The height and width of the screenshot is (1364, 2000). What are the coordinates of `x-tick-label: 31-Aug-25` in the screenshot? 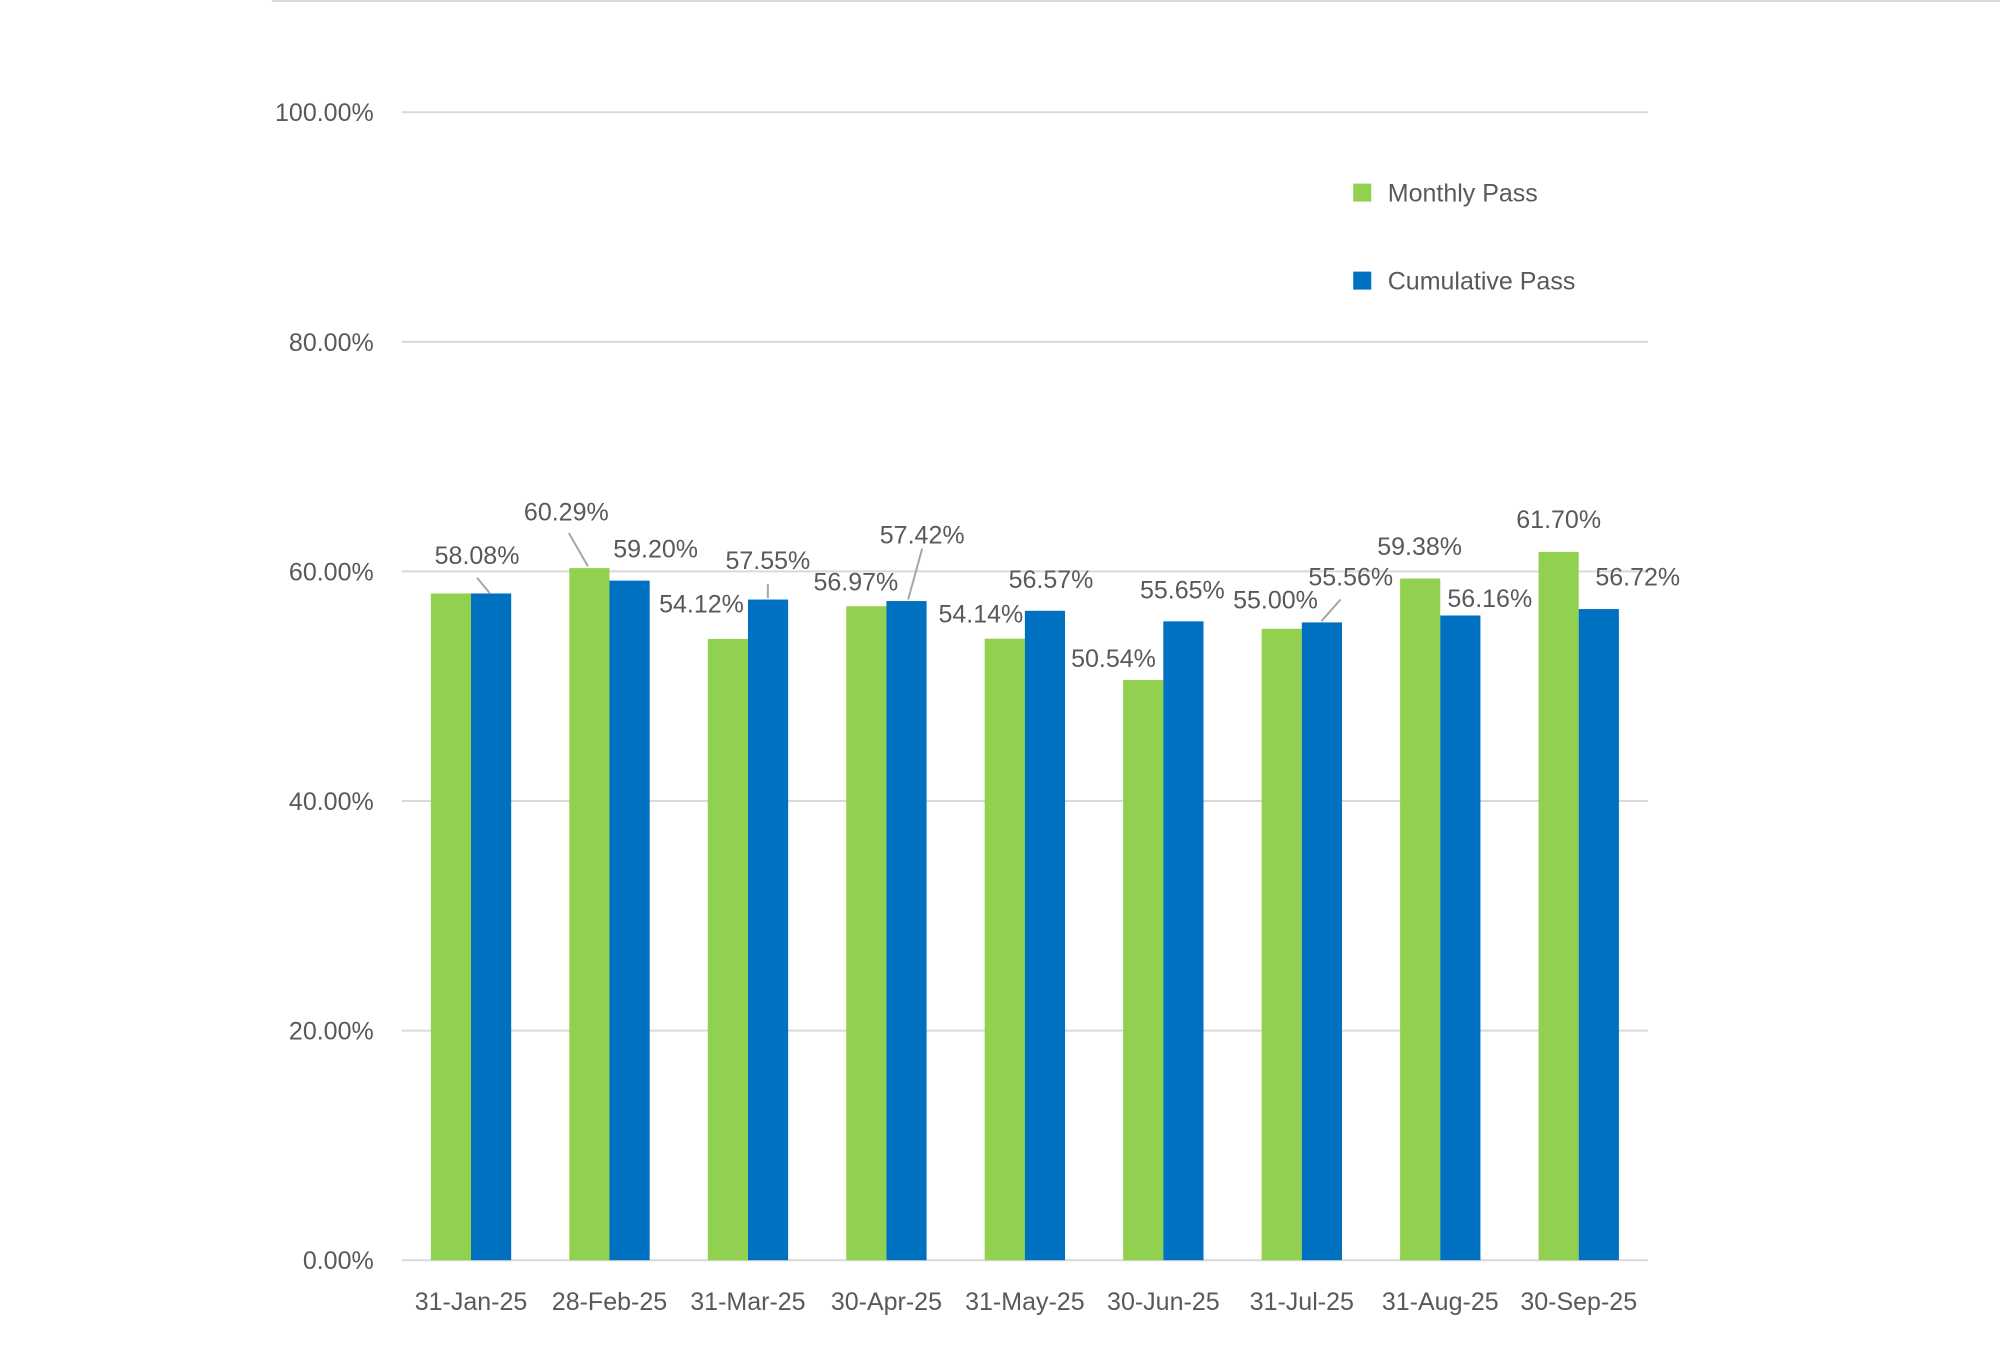 It's located at (1440, 1302).